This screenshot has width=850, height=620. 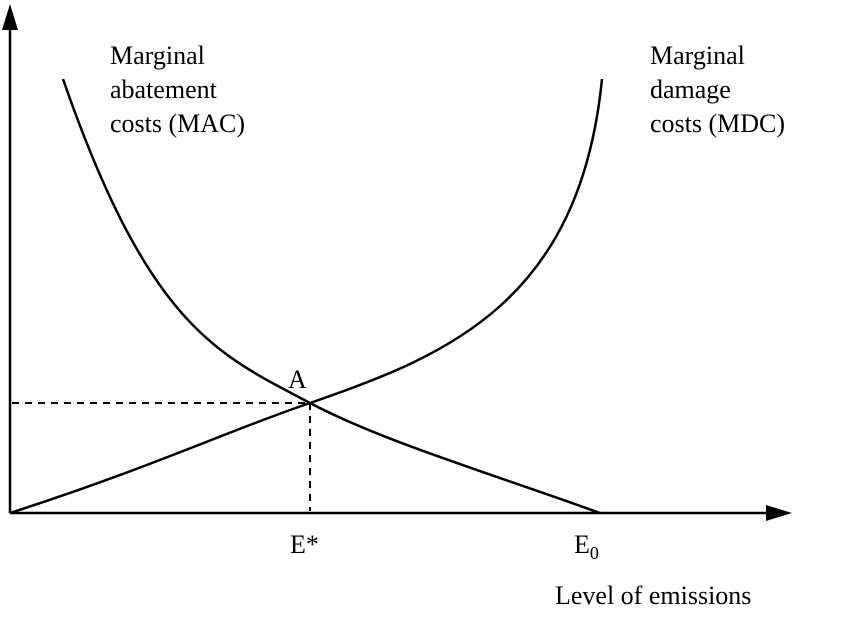 What do you see at coordinates (690, 89) in the screenshot?
I see `mdc-label-line-2: damage` at bounding box center [690, 89].